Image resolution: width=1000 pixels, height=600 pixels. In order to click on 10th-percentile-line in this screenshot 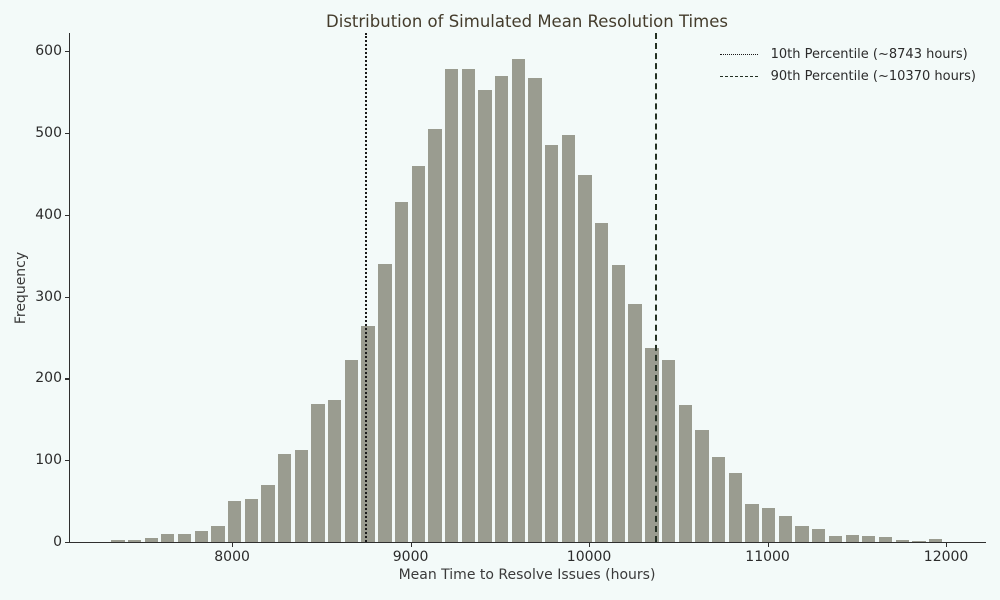, I will do `click(365, 287)`.